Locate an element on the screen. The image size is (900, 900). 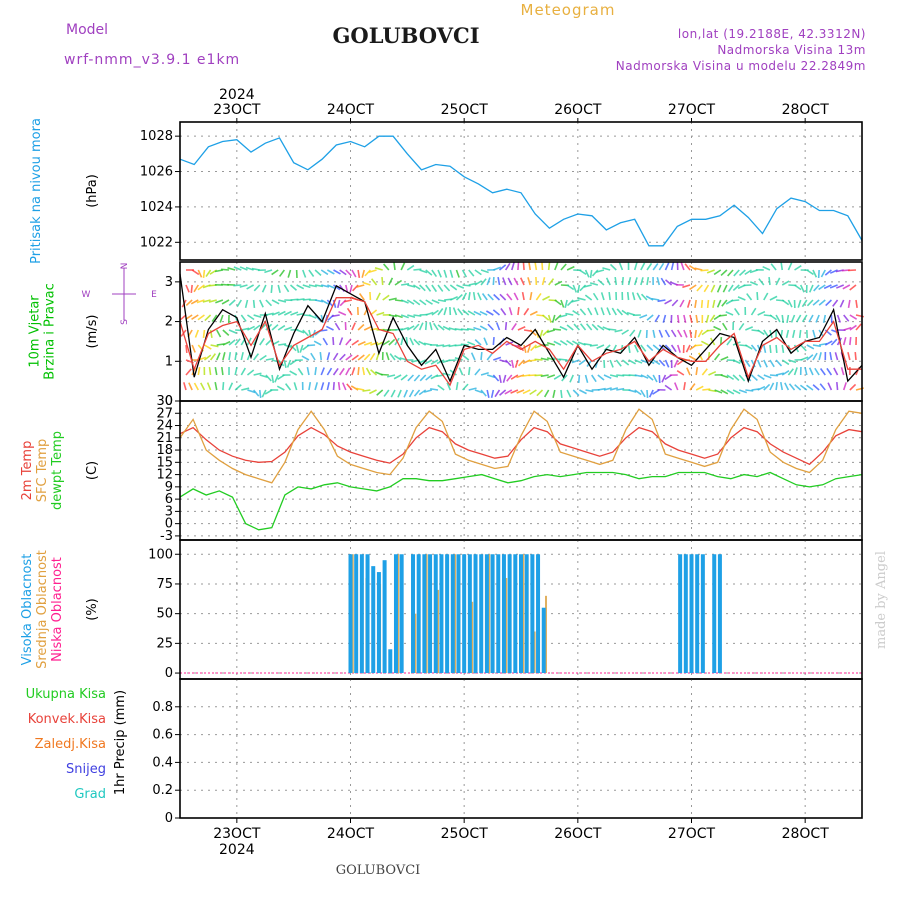
unit-label-cloud: (%) is located at coordinates (92, 609).